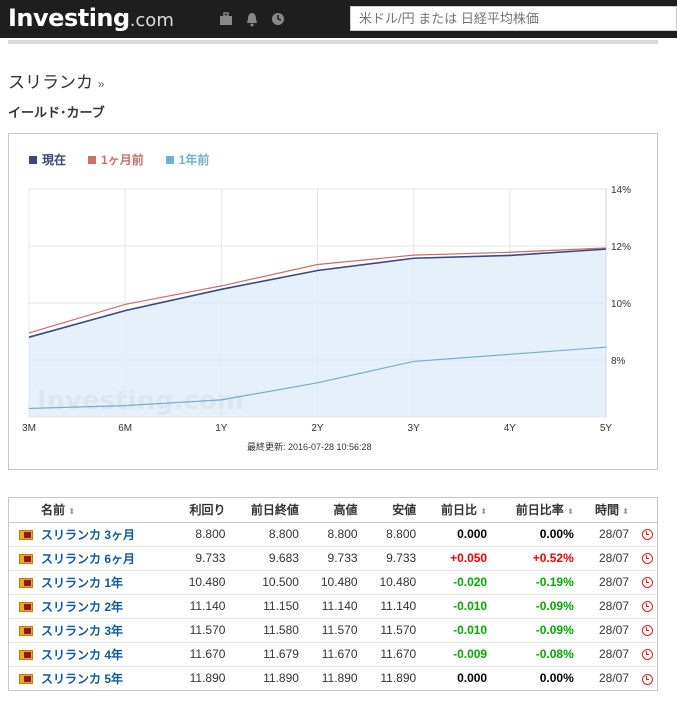 This screenshot has width=677, height=704. I want to click on legend-item: 1年前, so click(187, 159).